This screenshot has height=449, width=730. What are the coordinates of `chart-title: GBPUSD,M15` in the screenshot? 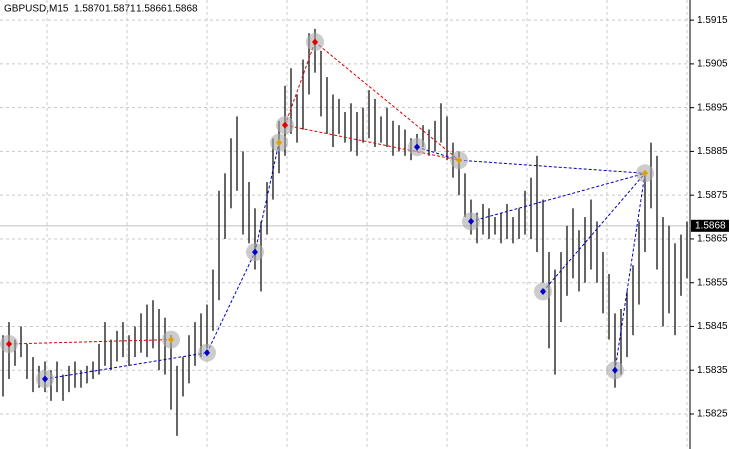 It's located at (36, 9).